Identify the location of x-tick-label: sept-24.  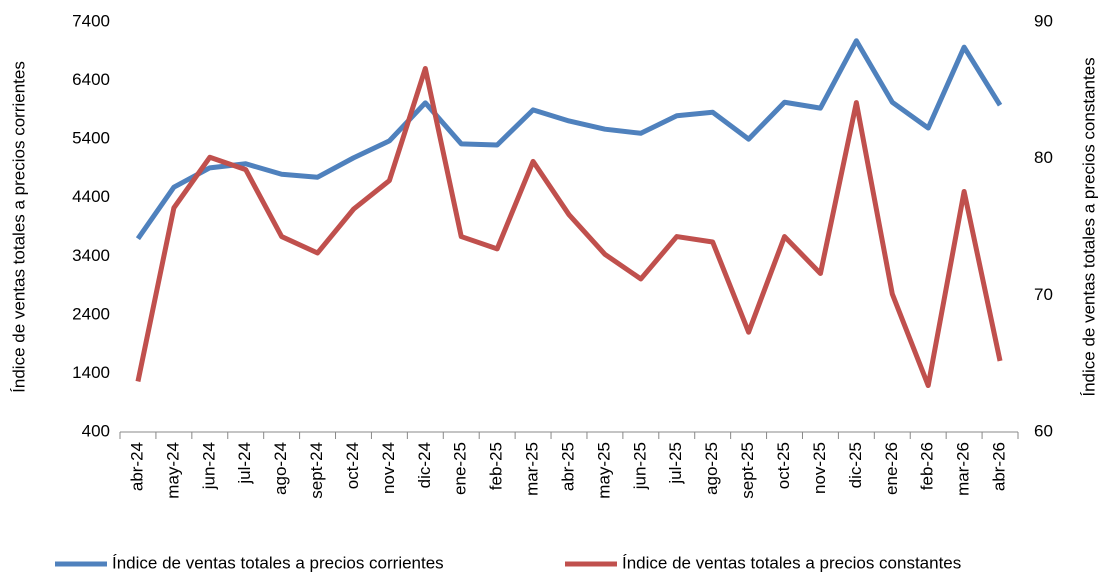
(316, 470).